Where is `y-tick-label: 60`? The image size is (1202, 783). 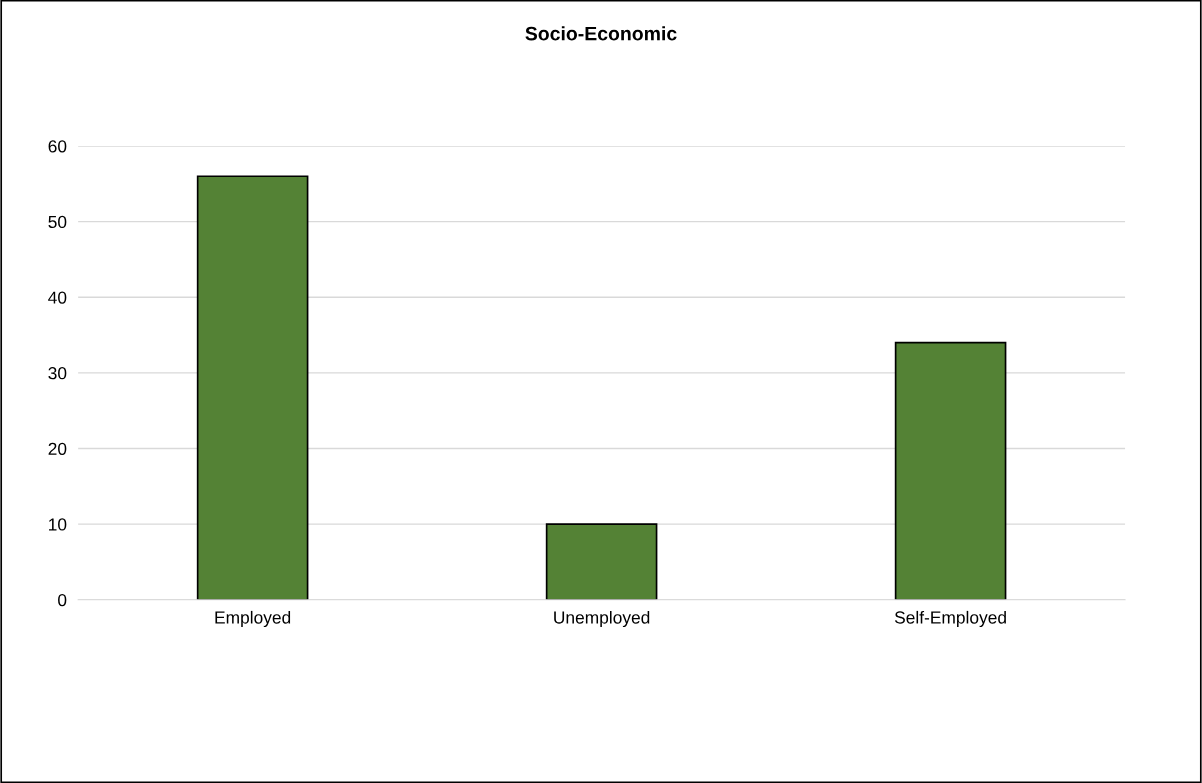
y-tick-label: 60 is located at coordinates (57, 146).